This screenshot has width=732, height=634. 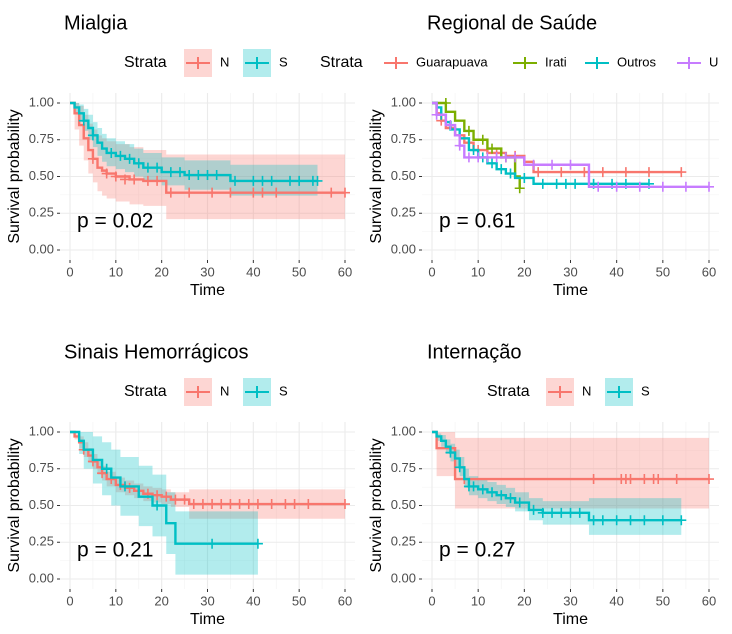 What do you see at coordinates (570, 290) in the screenshot?
I see `x-axis-label: Time` at bounding box center [570, 290].